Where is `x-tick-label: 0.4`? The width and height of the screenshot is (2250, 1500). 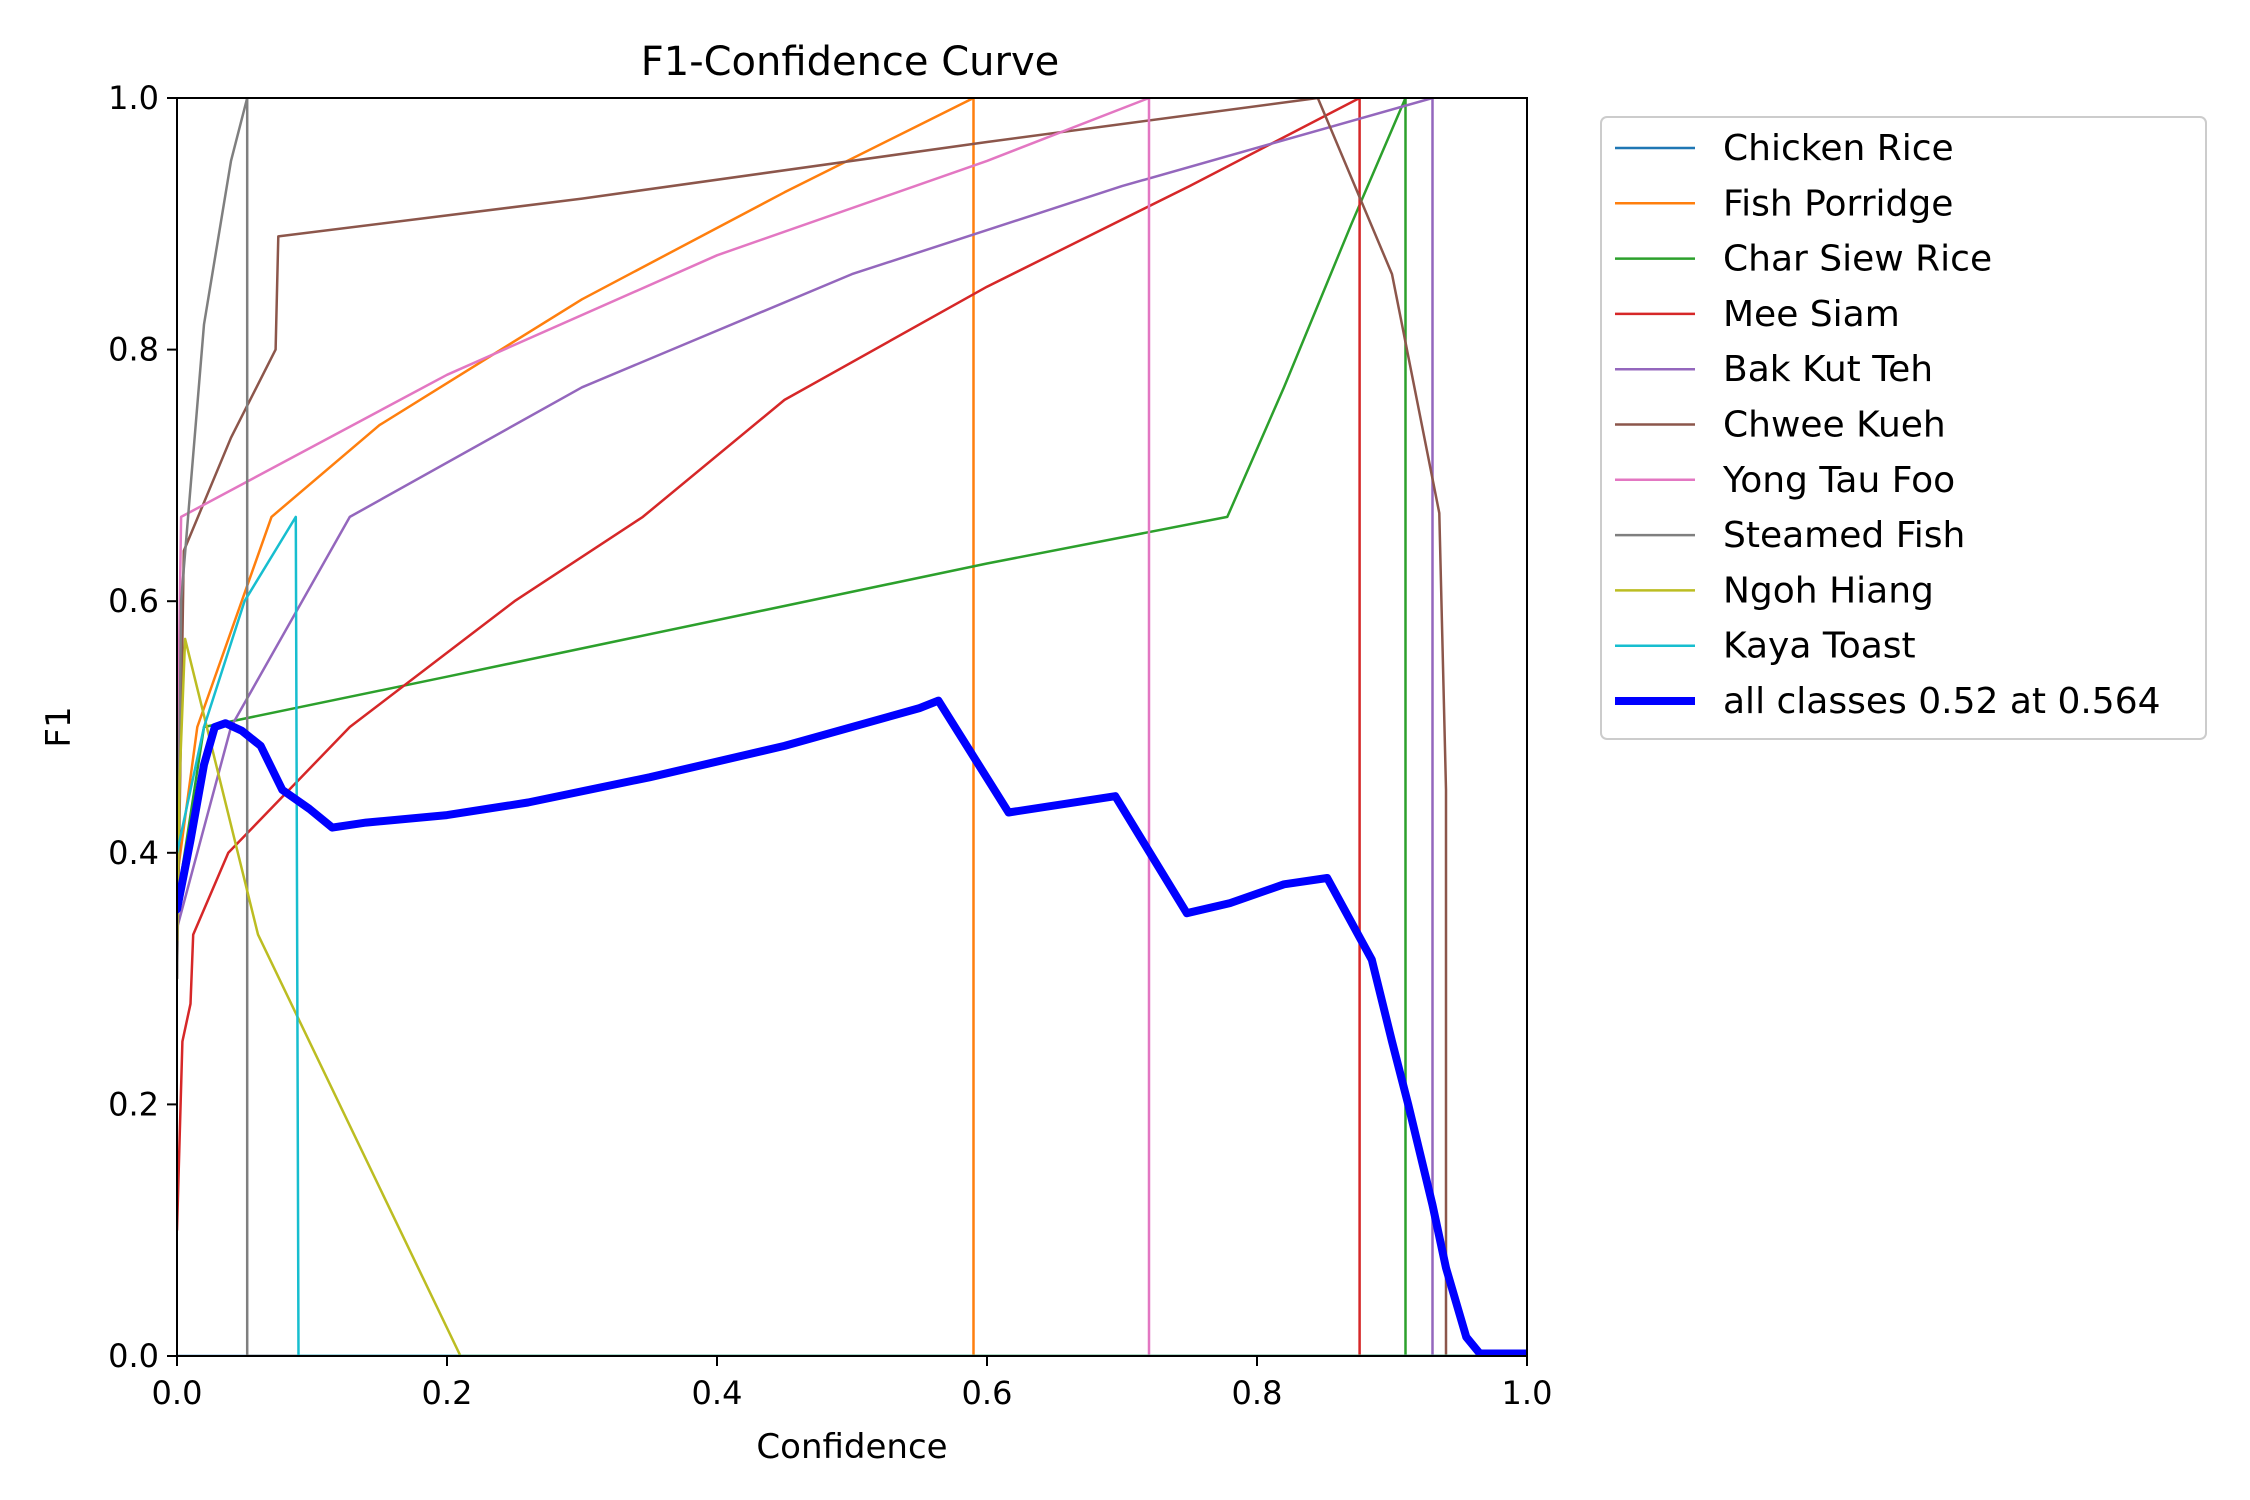 x-tick-label: 0.4 is located at coordinates (717, 1393).